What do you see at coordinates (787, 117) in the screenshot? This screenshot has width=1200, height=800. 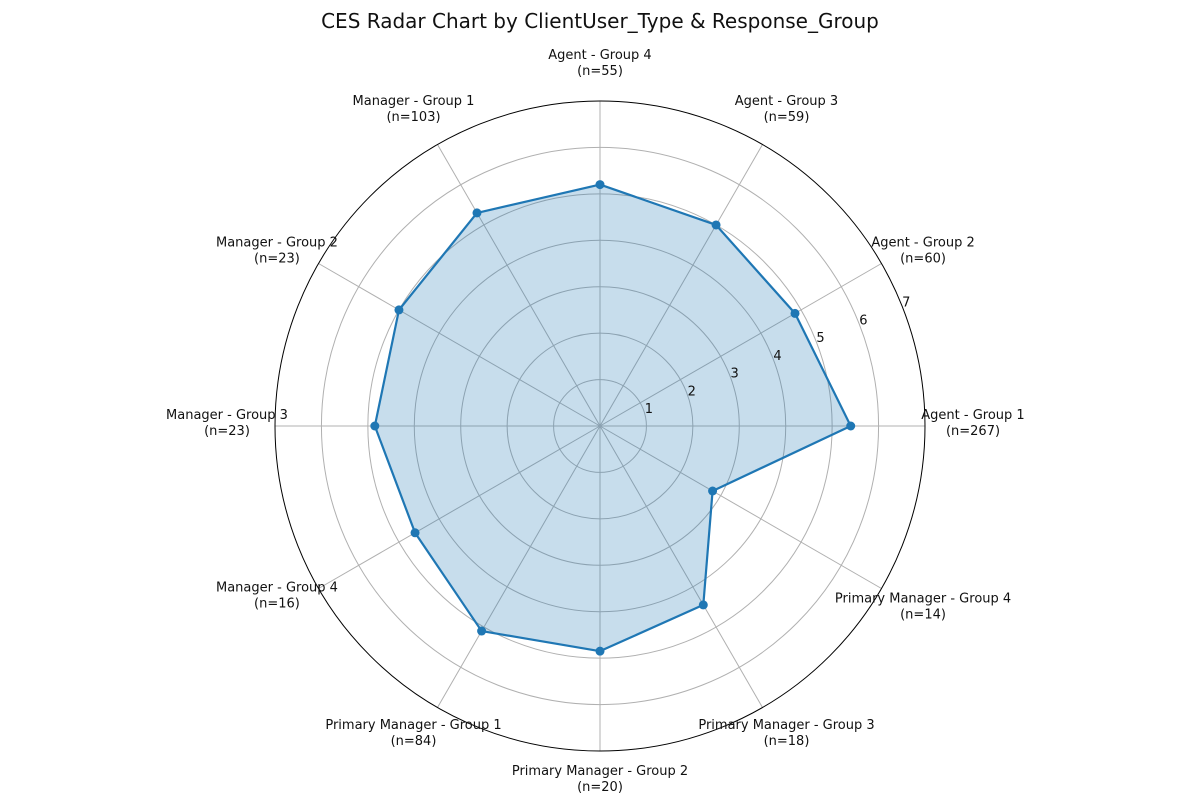 I see `category-count: (n=59)` at bounding box center [787, 117].